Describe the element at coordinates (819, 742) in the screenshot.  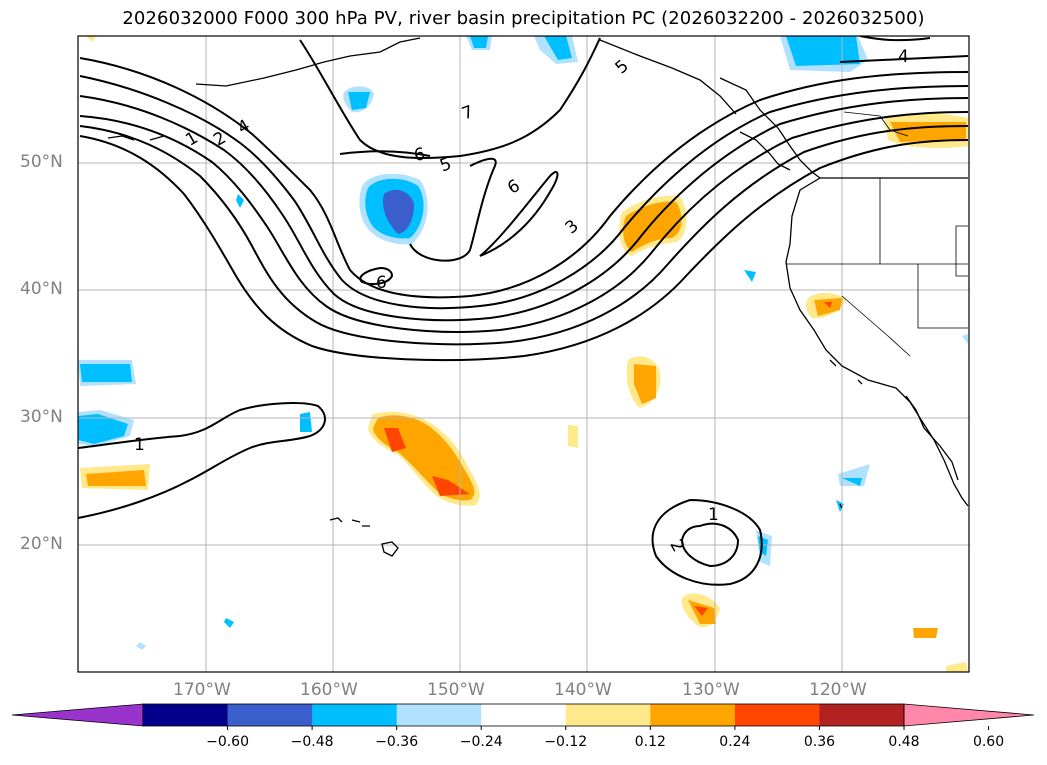
I see `colorbar-tick-label: 0.36` at that location.